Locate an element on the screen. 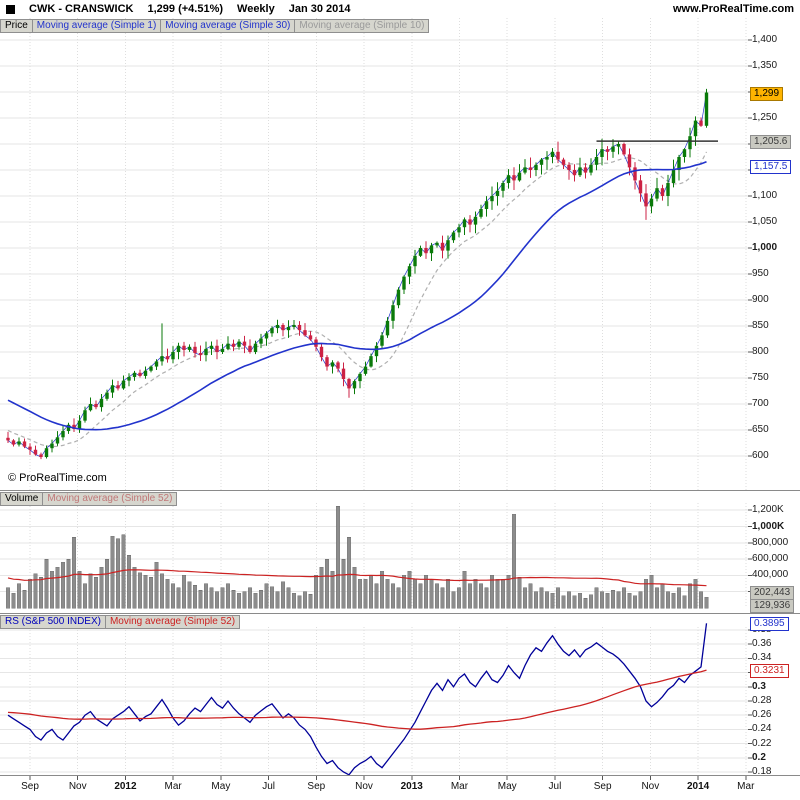  legend-item: RS (S&P 500 INDEX) is located at coordinates (53, 622).